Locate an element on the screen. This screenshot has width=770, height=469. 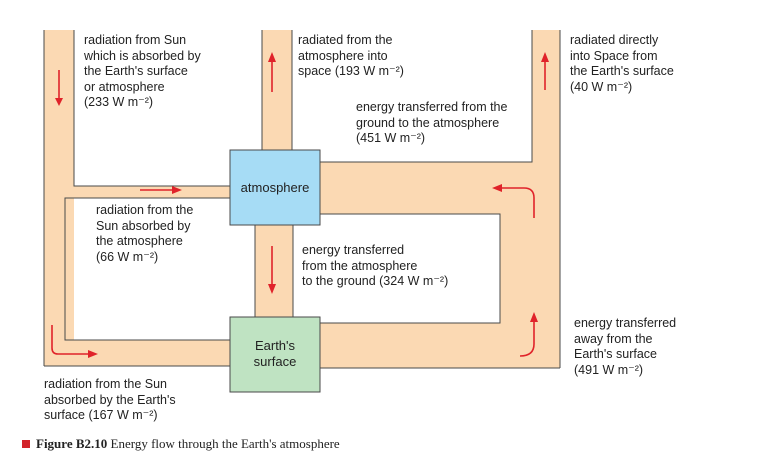
atmosphere-label: atmosphere is located at coordinates (275, 187).